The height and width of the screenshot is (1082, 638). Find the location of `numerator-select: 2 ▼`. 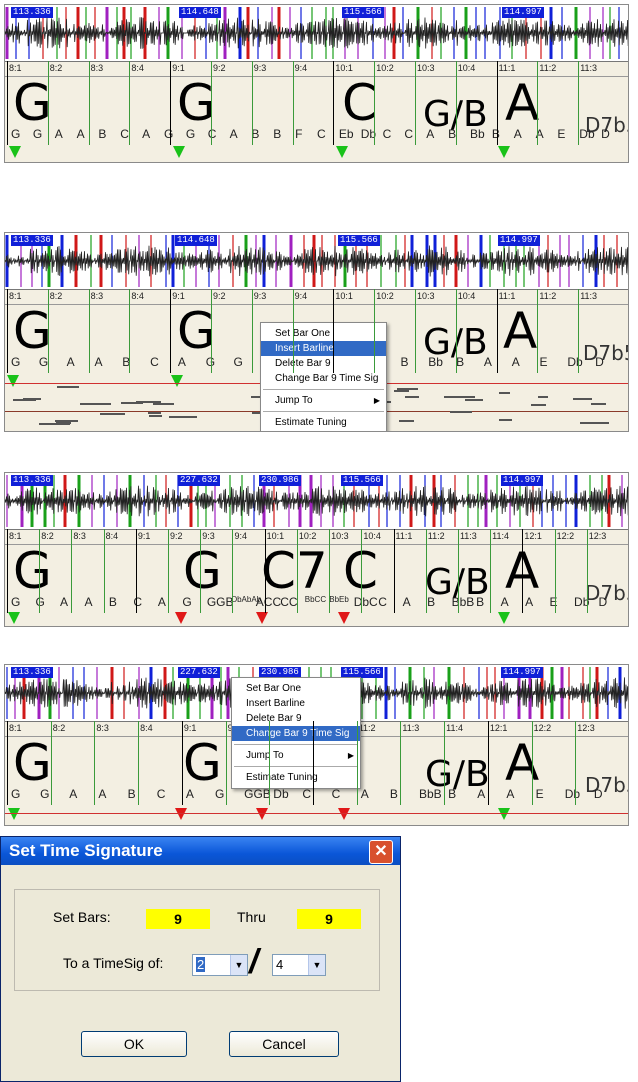

numerator-select: 2 ▼ is located at coordinates (220, 965).